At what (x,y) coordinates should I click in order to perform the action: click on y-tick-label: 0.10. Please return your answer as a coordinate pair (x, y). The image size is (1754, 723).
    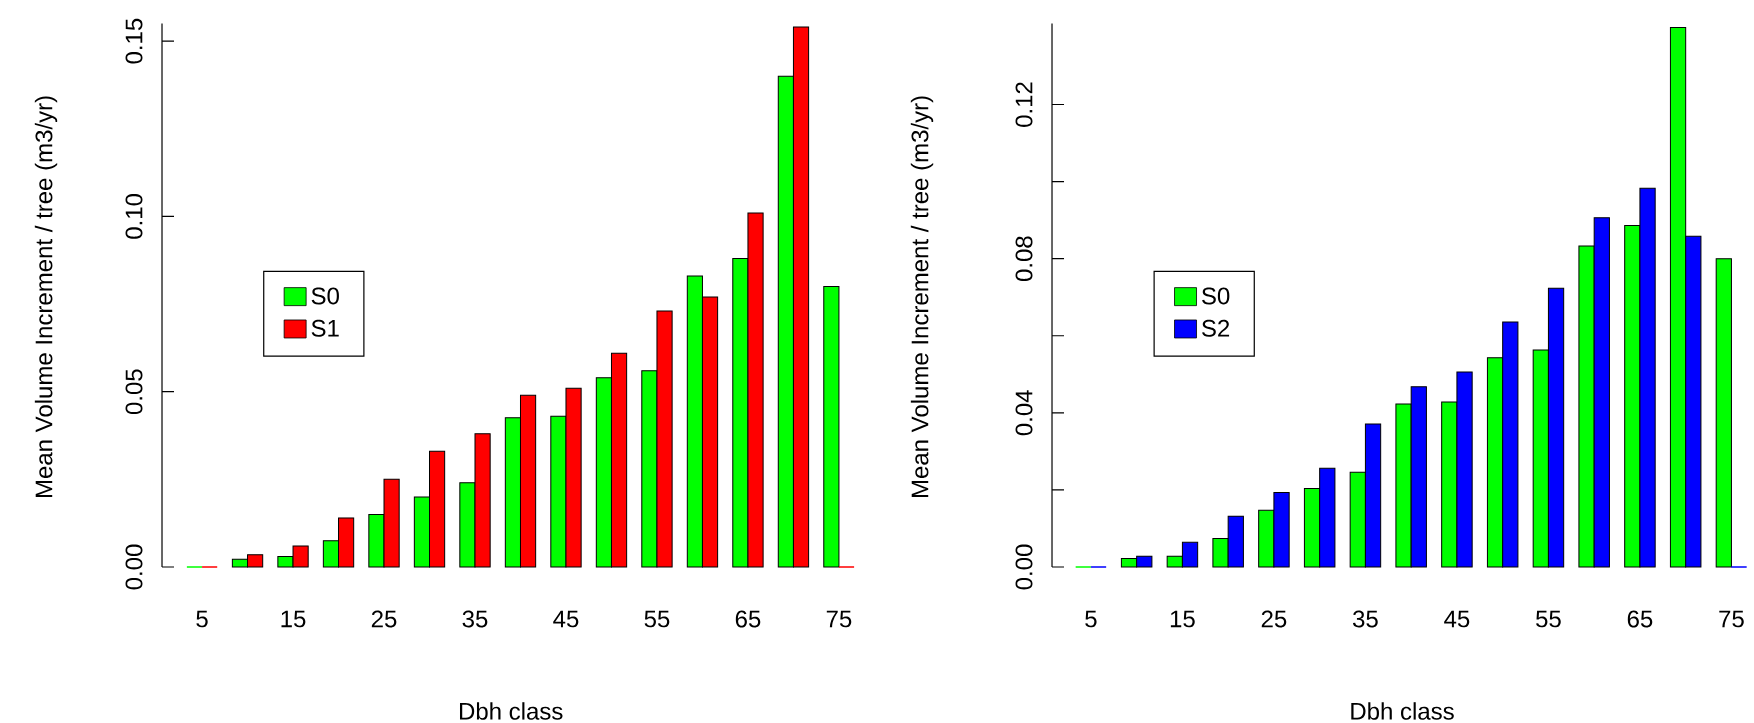
    Looking at the image, I should click on (134, 216).